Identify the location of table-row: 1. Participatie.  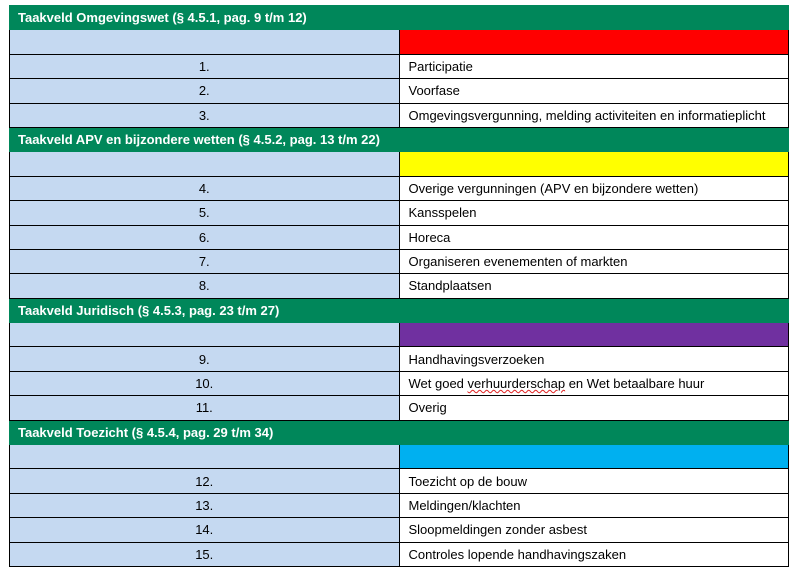
(399, 66).